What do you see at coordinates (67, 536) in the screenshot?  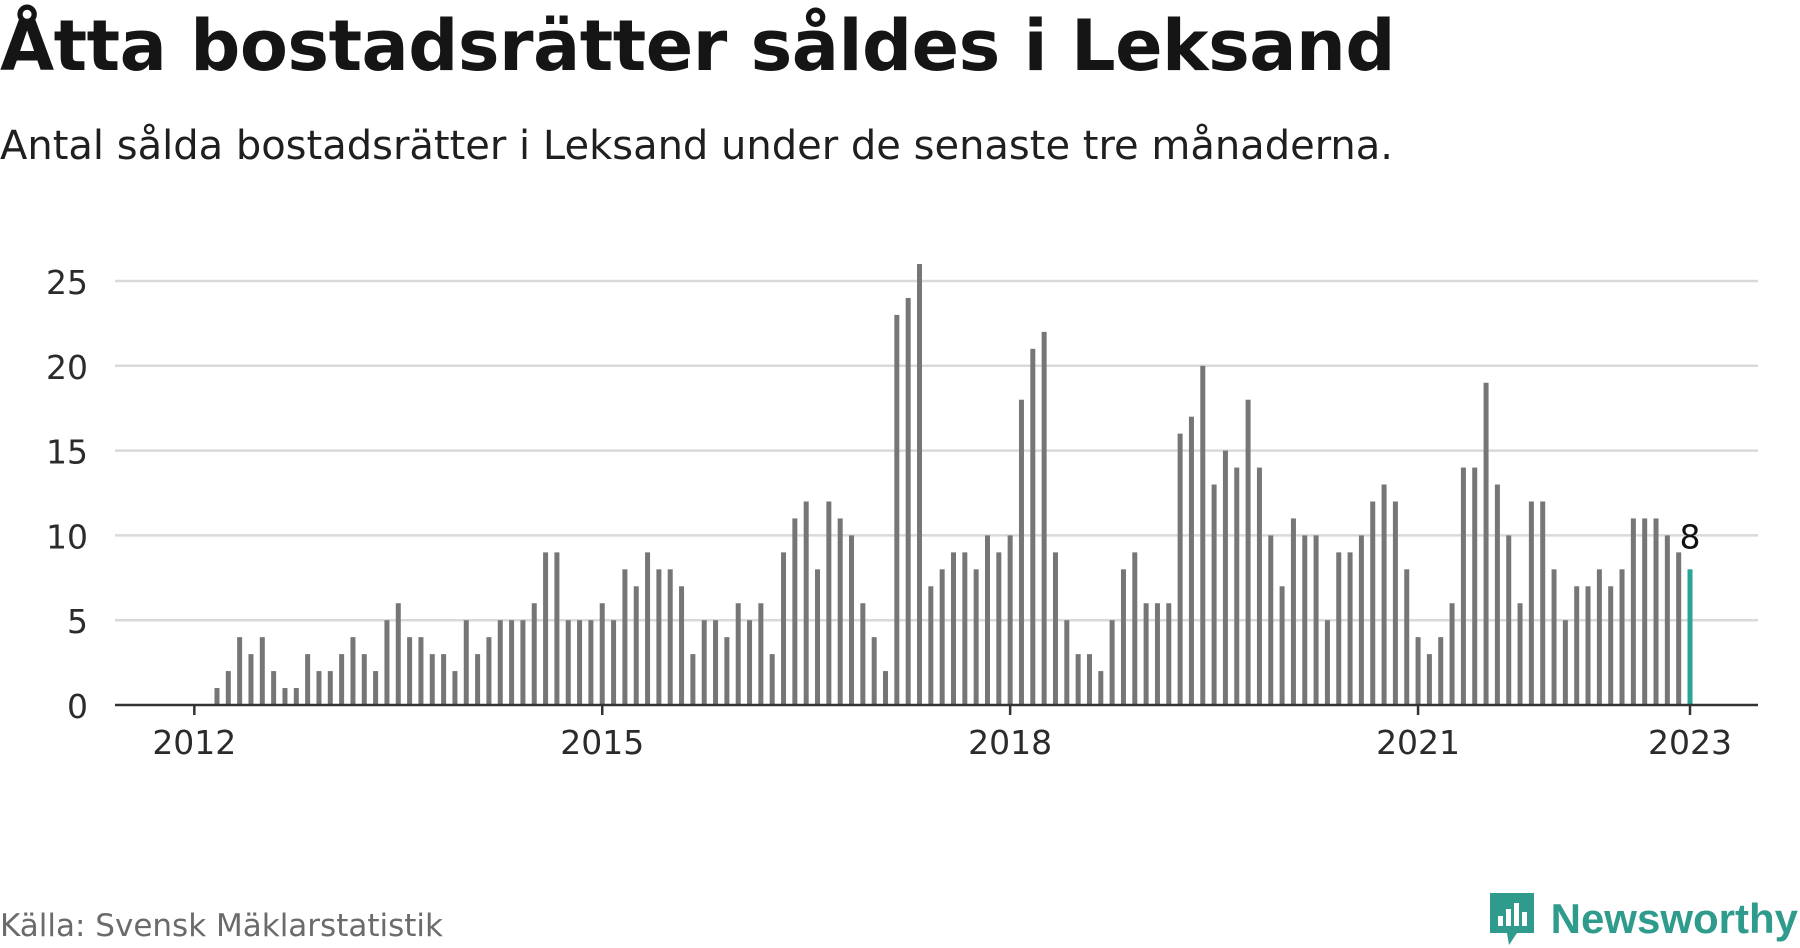 I see `y-tick-label: 10` at bounding box center [67, 536].